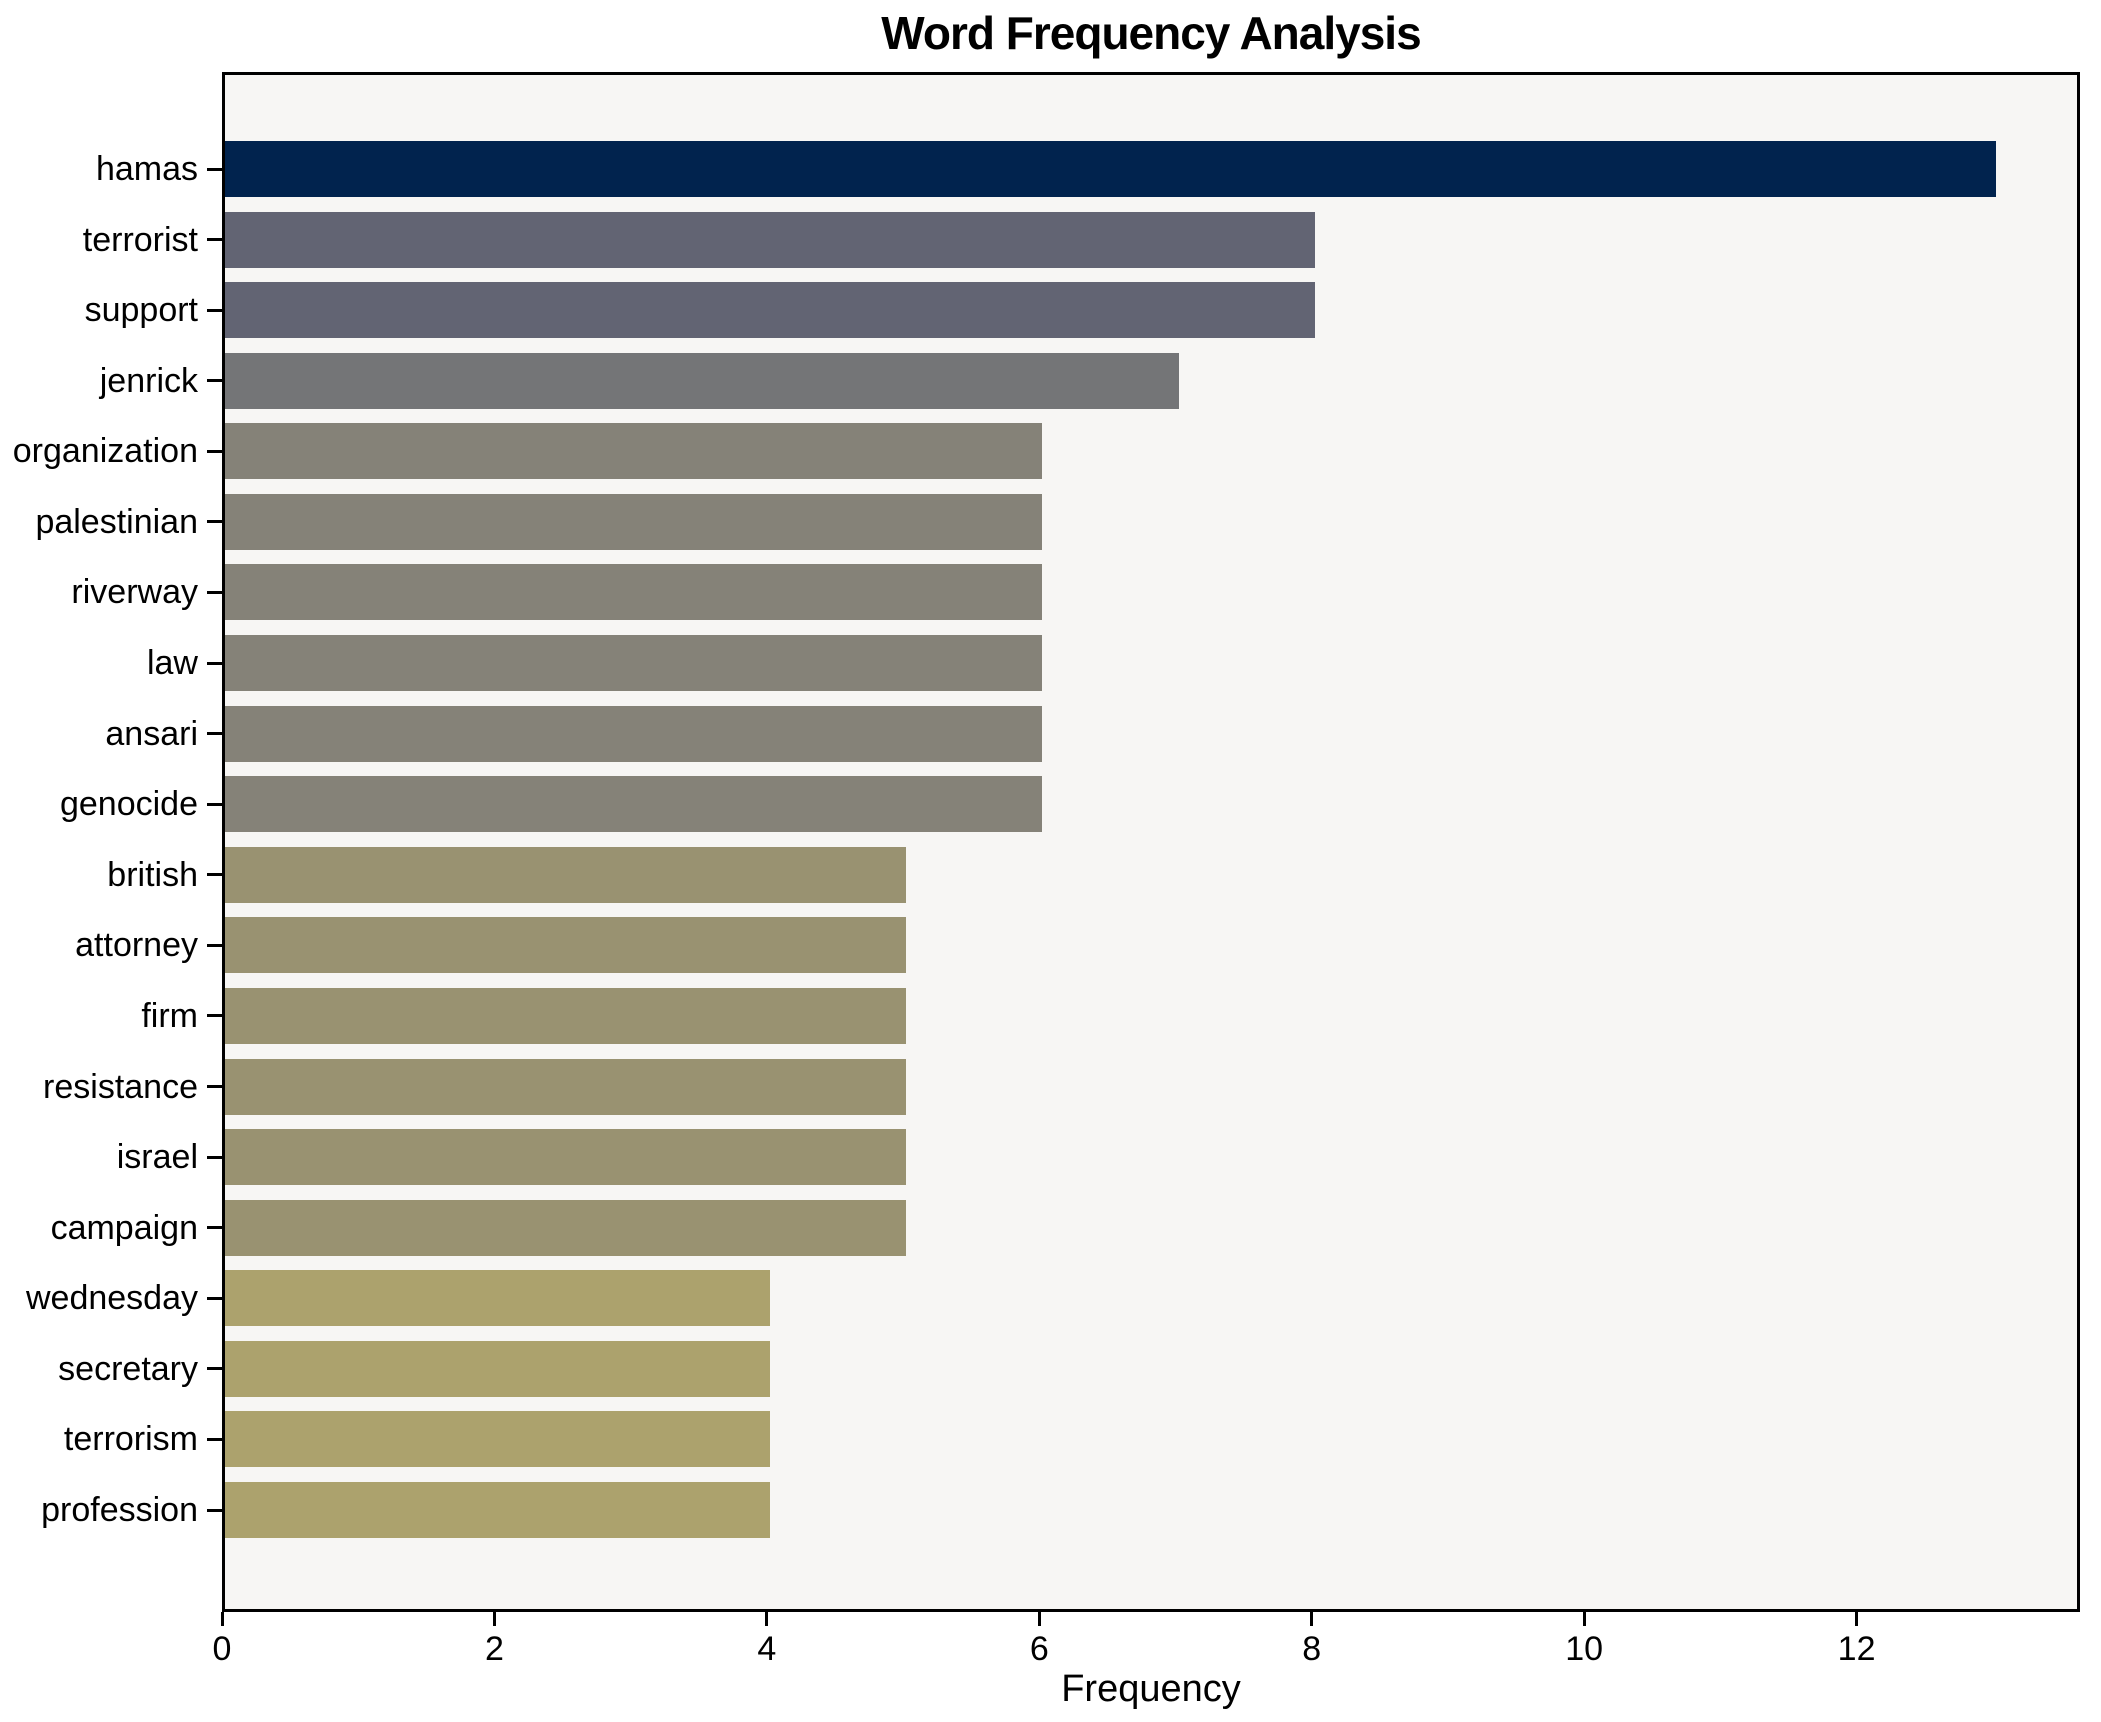 The width and height of the screenshot is (2101, 1722). Describe the element at coordinates (119, 1510) in the screenshot. I see `y-tick-label-profession: profession` at that location.